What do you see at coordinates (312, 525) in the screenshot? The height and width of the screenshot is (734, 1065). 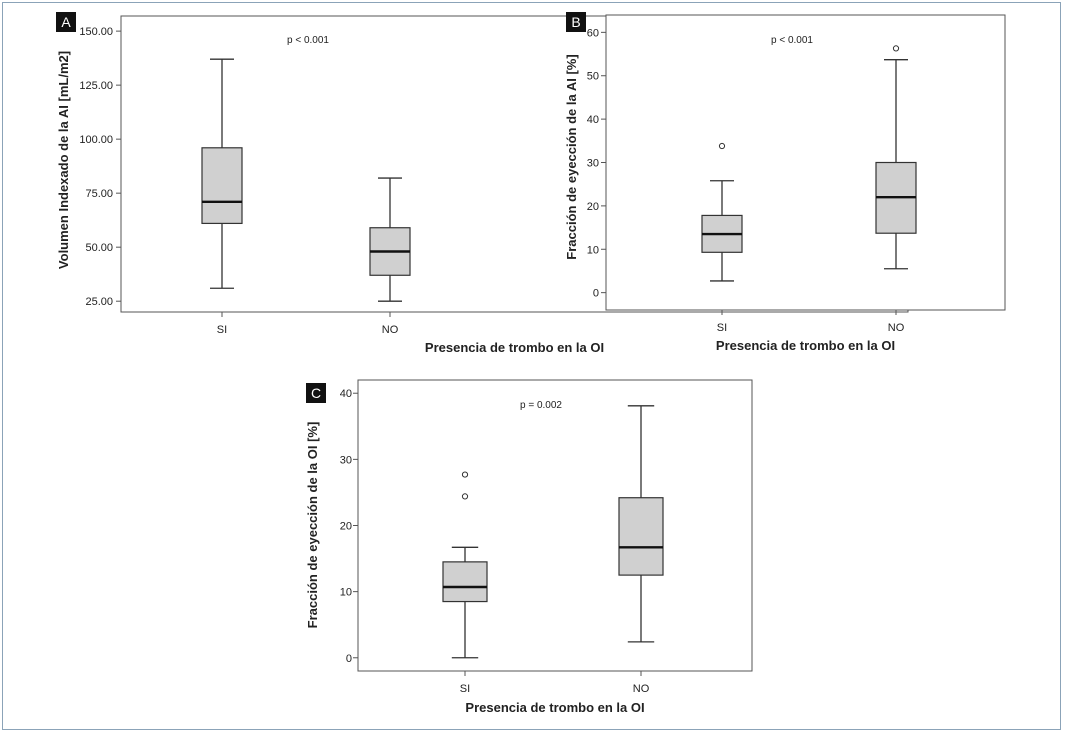 I see `y-axis-label: Fracción de eyección de la OI [%]` at bounding box center [312, 525].